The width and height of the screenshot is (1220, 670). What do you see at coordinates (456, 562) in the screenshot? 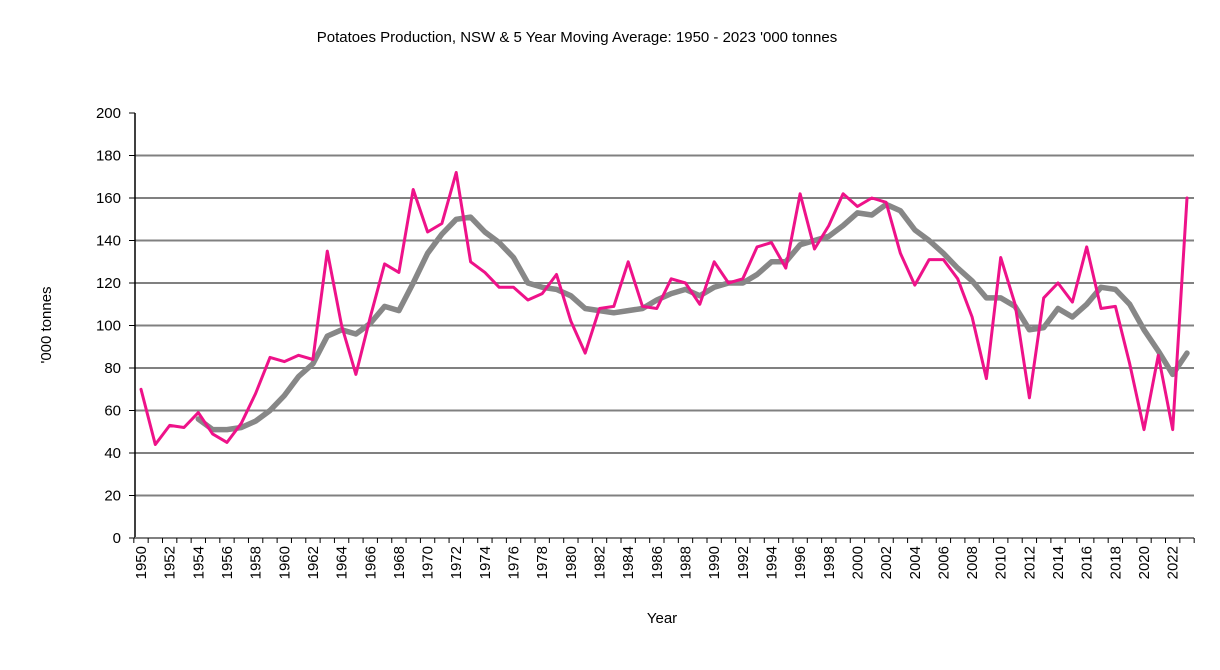
I see `x-tick-label: 1972` at bounding box center [456, 562].